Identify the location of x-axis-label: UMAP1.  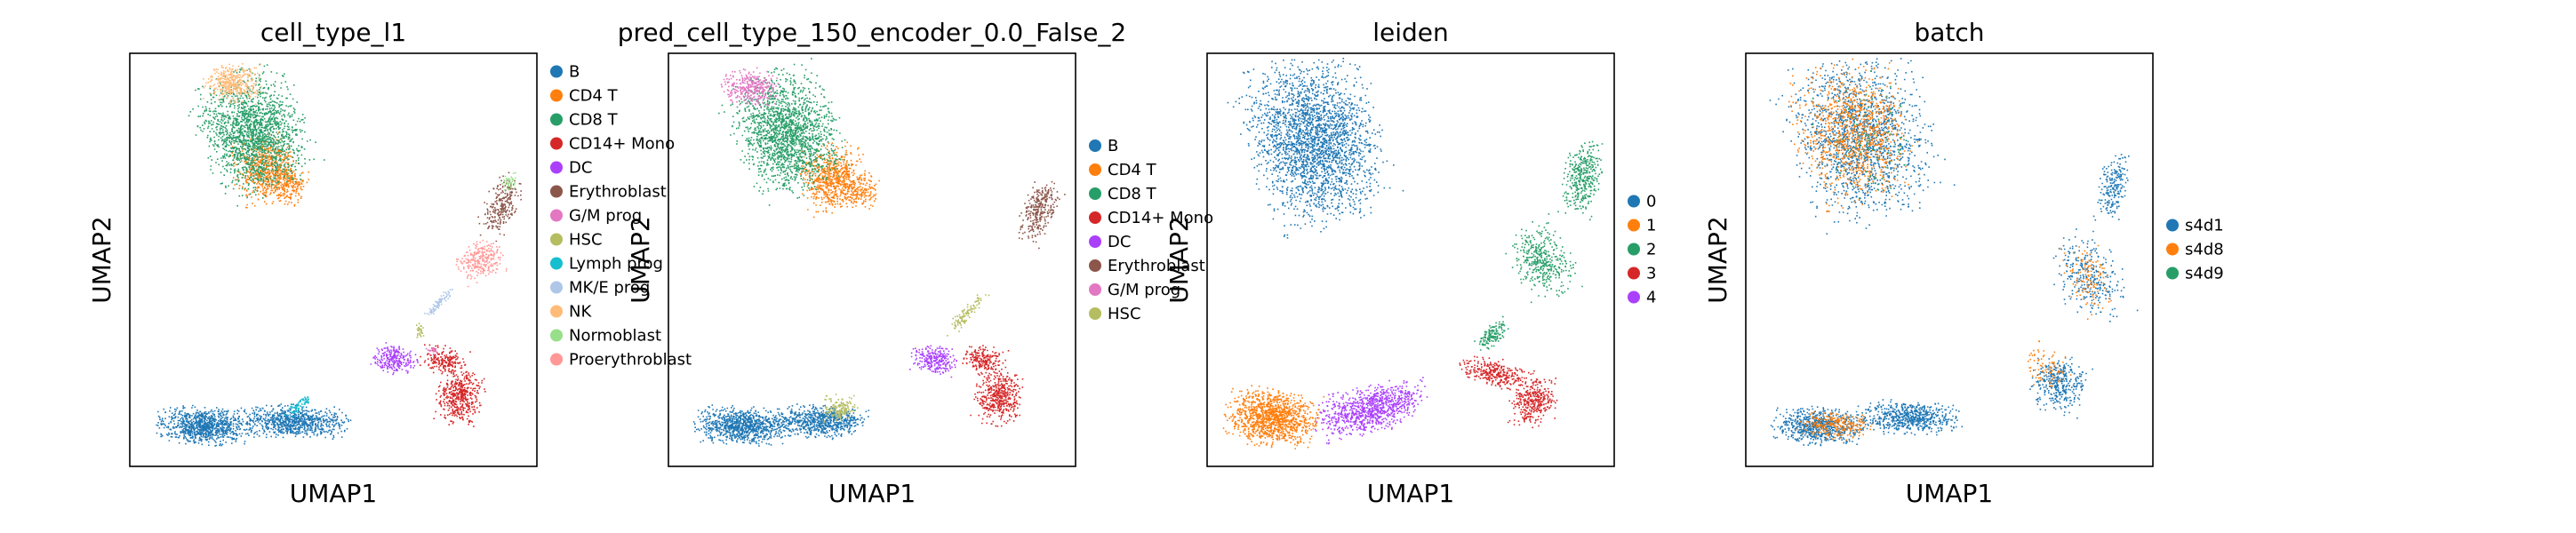
(1950, 493).